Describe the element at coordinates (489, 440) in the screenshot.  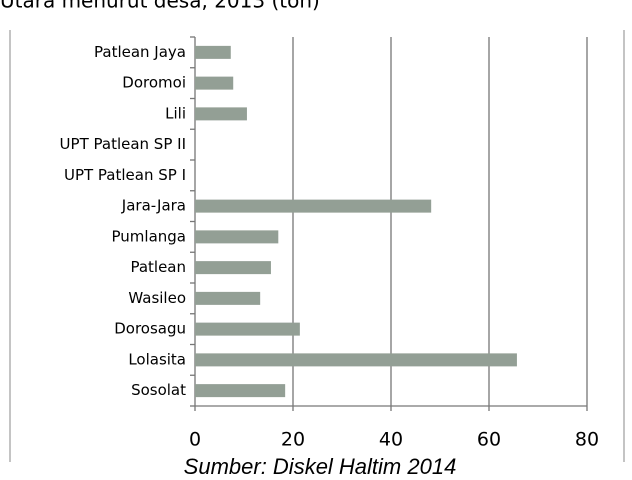
I see `x-tick-label: 60` at that location.